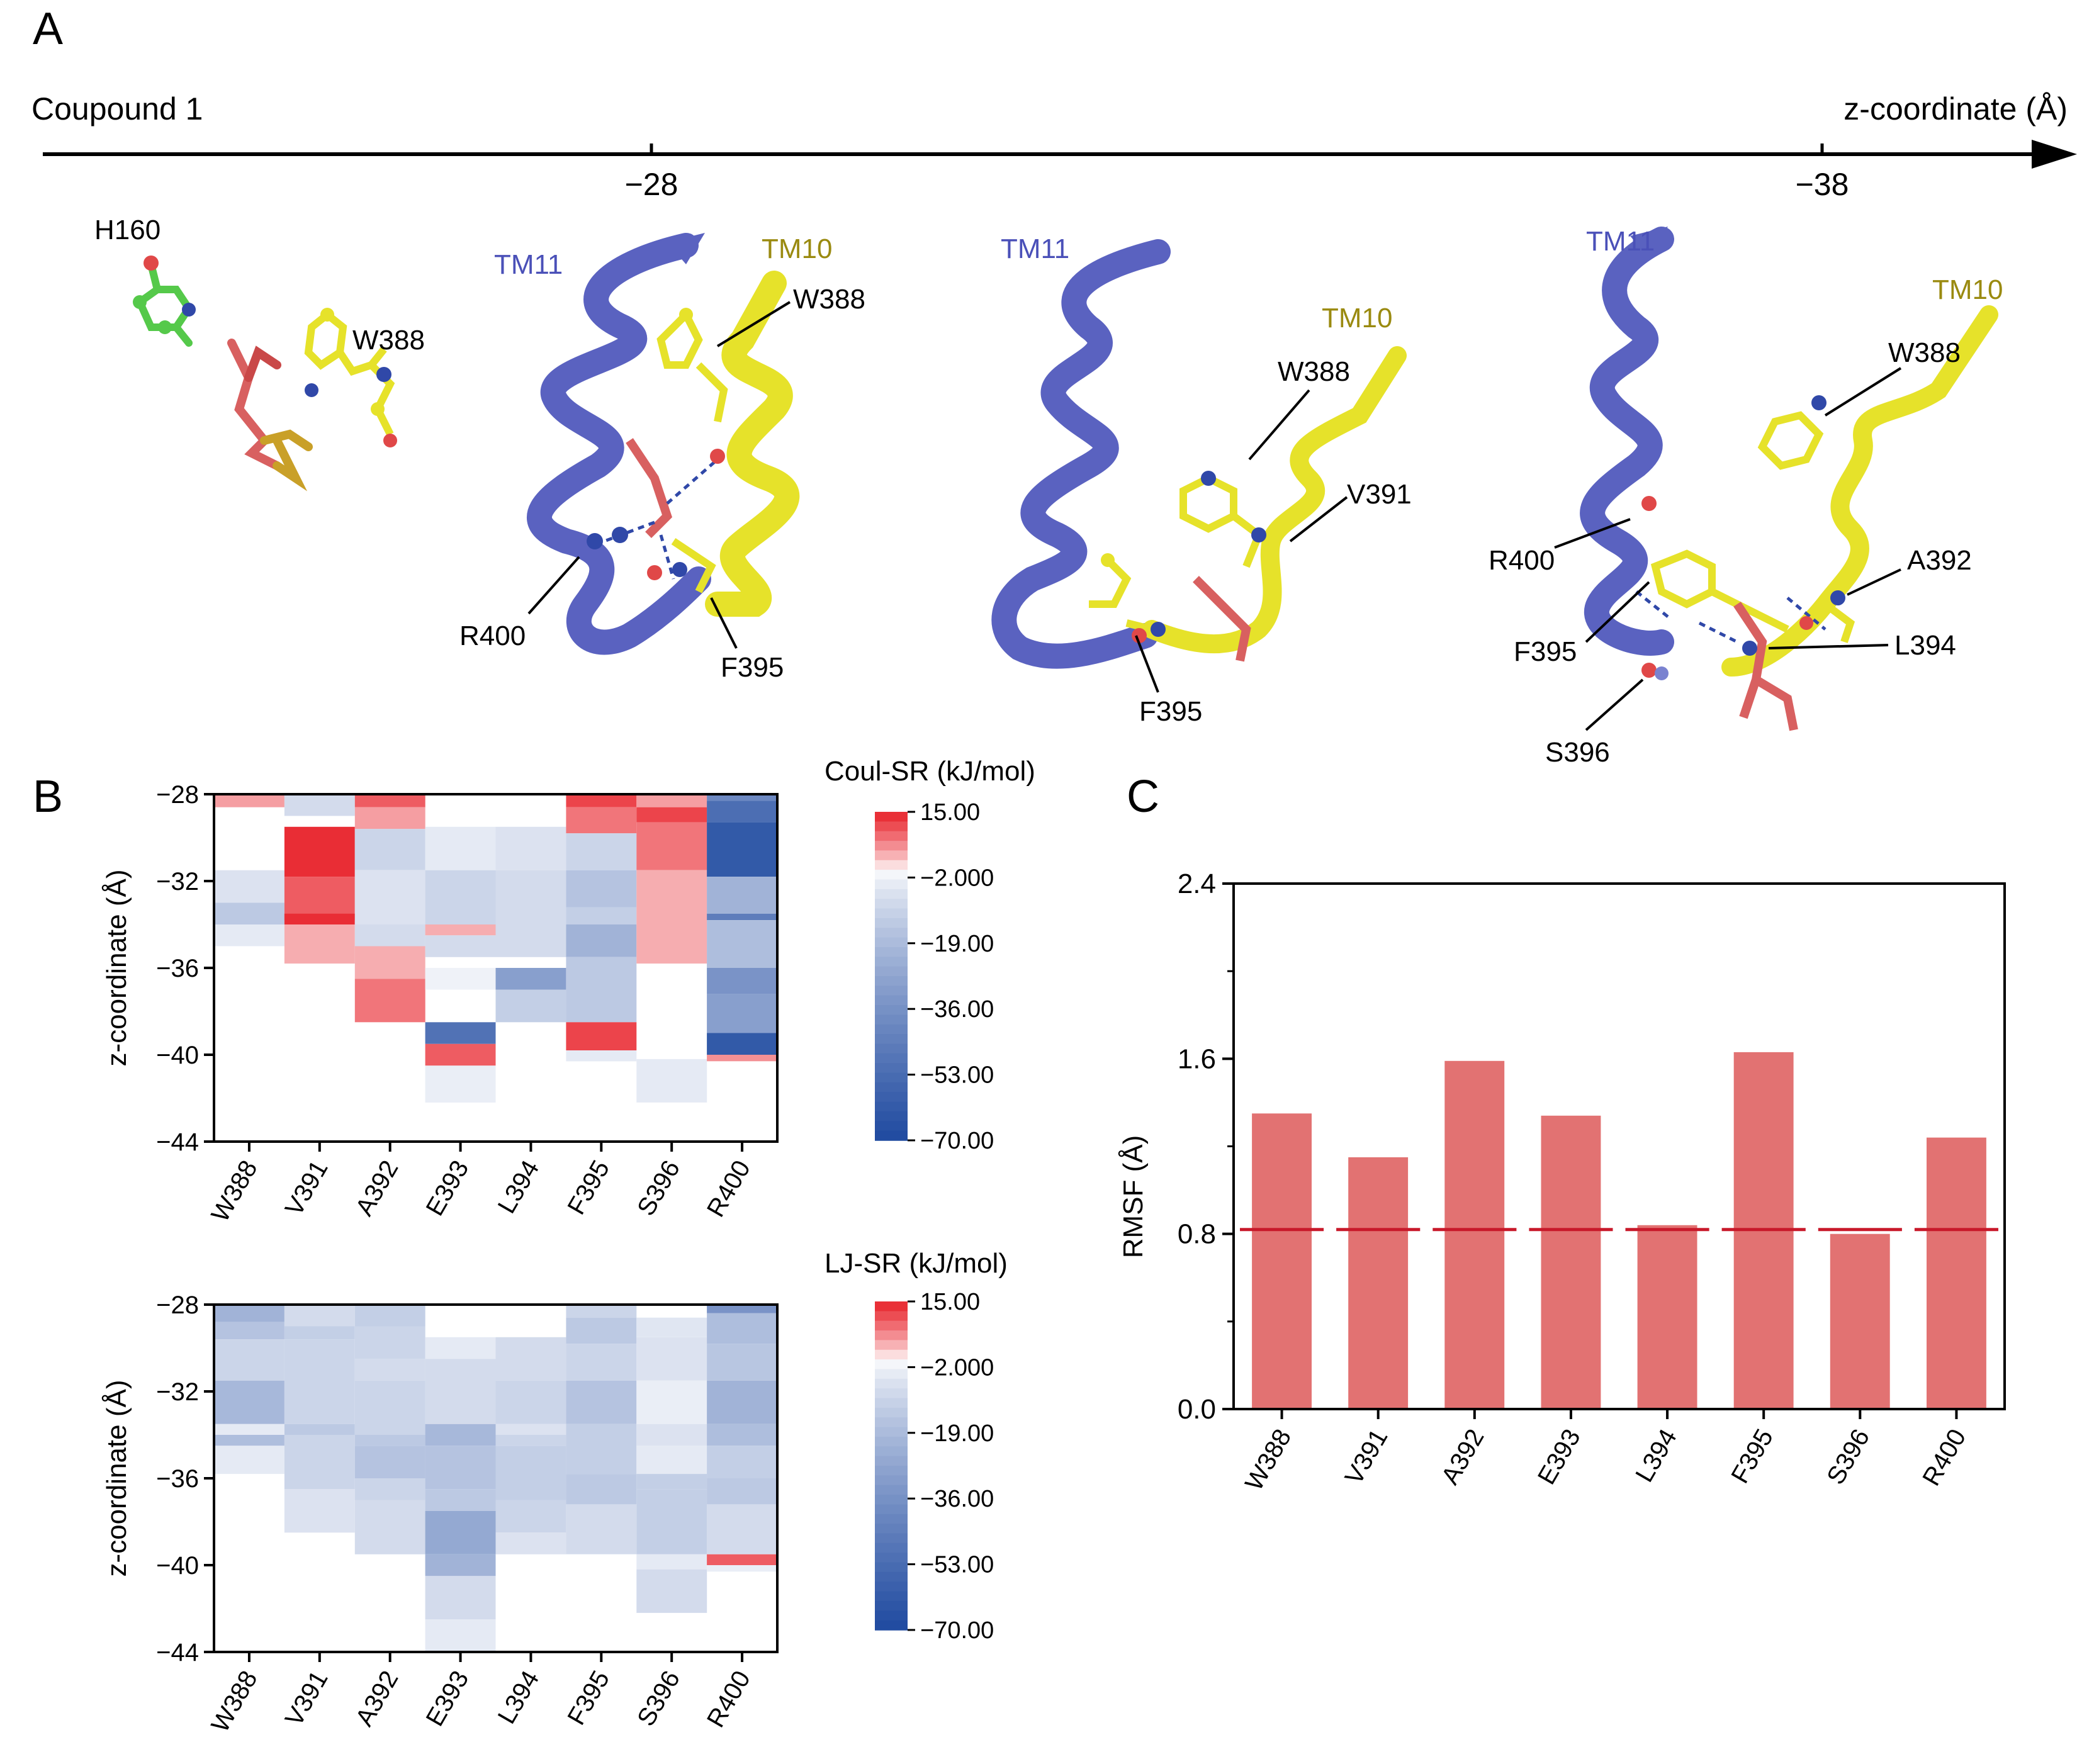  Describe the element at coordinates (930, 771) in the screenshot. I see `colorbar-label: Coul-SR (kJ/mol)` at that location.